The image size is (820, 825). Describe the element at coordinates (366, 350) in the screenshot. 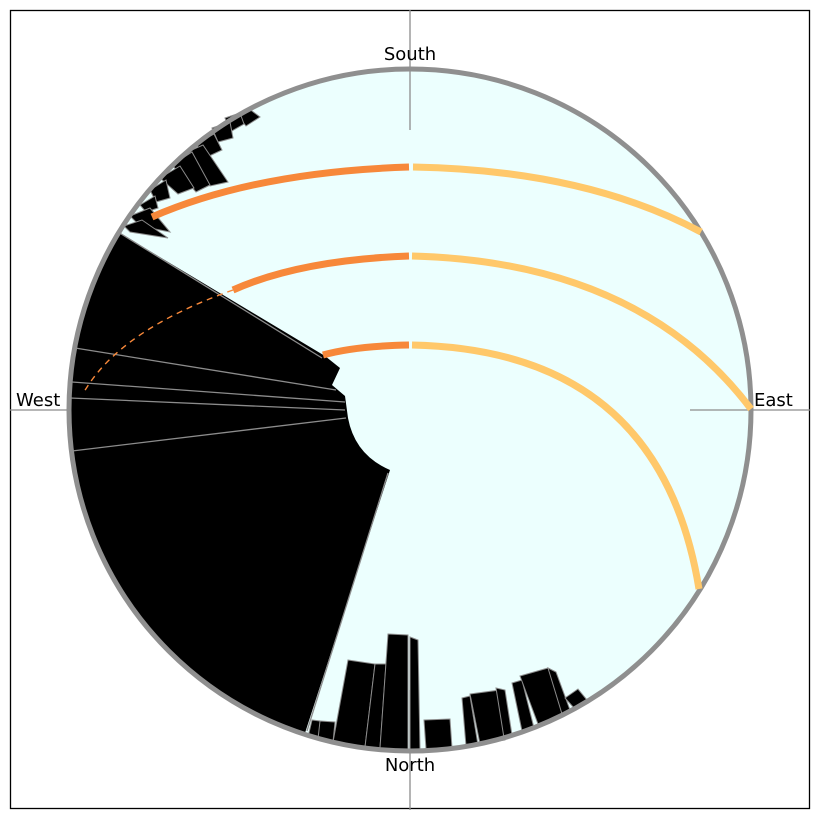

I see `sun-path-3-afternoon` at that location.